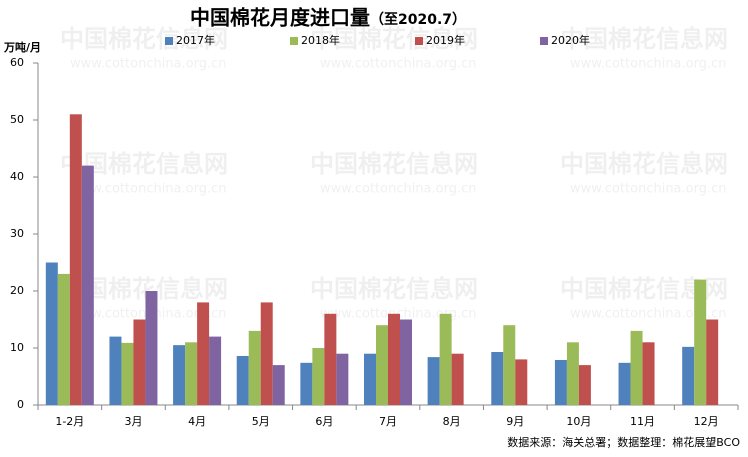 The width and height of the screenshot is (748, 457). What do you see at coordinates (706, 421) in the screenshot?
I see `x-tick-label: 12月` at bounding box center [706, 421].